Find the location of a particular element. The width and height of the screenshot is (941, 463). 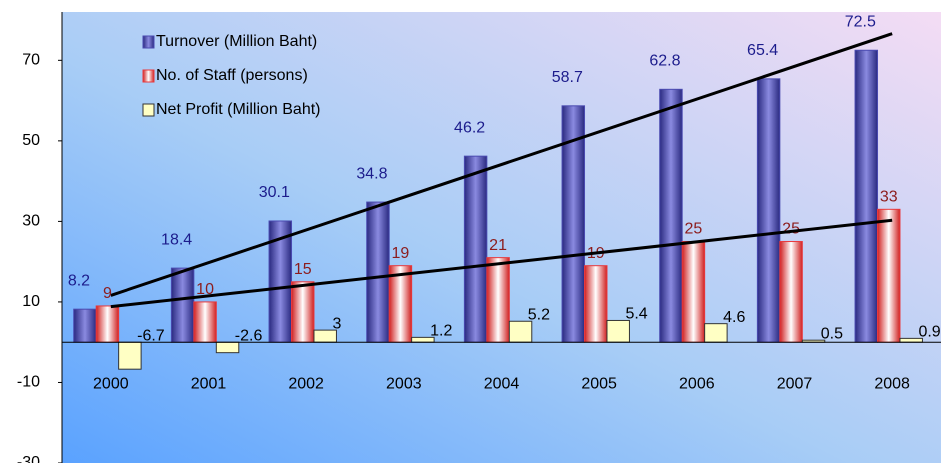

y-tick-label: 50 is located at coordinates (31, 140).